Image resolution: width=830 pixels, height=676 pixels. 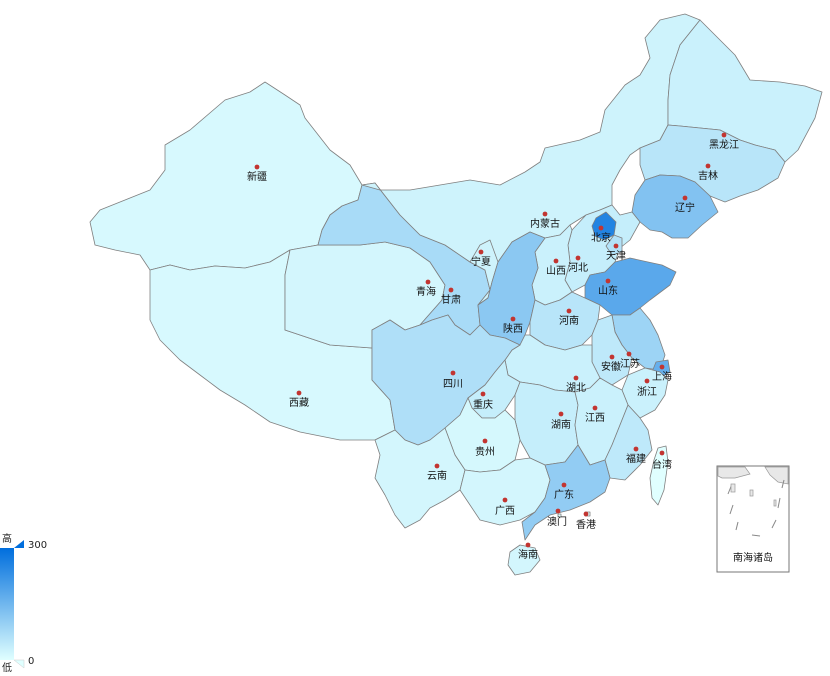 I want to click on province-label: 广西, so click(x=505, y=511).